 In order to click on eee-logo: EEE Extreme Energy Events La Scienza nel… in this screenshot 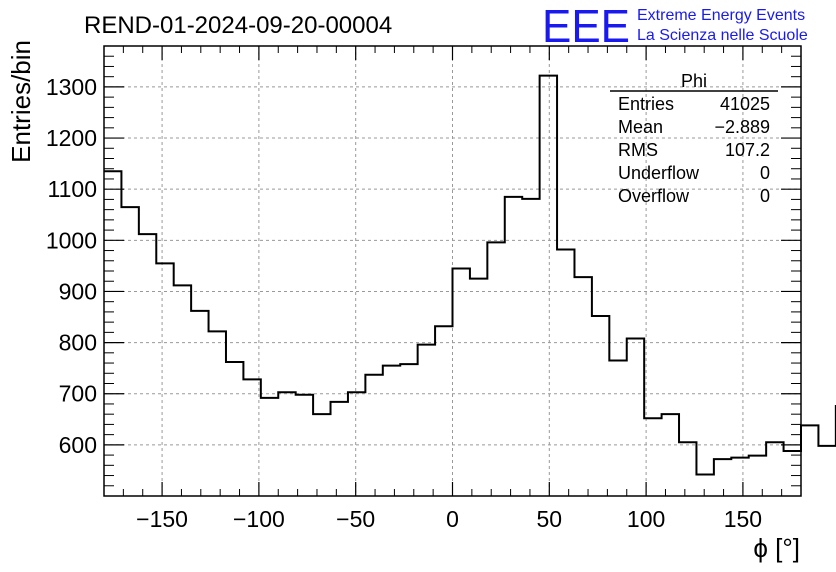, I will do `click(675, 26)`.